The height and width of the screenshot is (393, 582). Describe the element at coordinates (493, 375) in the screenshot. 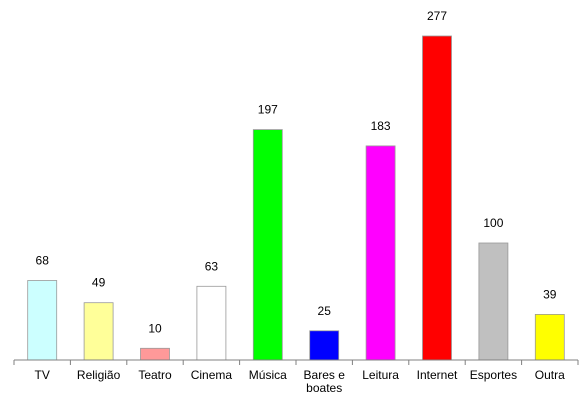

I see `category-label-8: Esportes` at that location.